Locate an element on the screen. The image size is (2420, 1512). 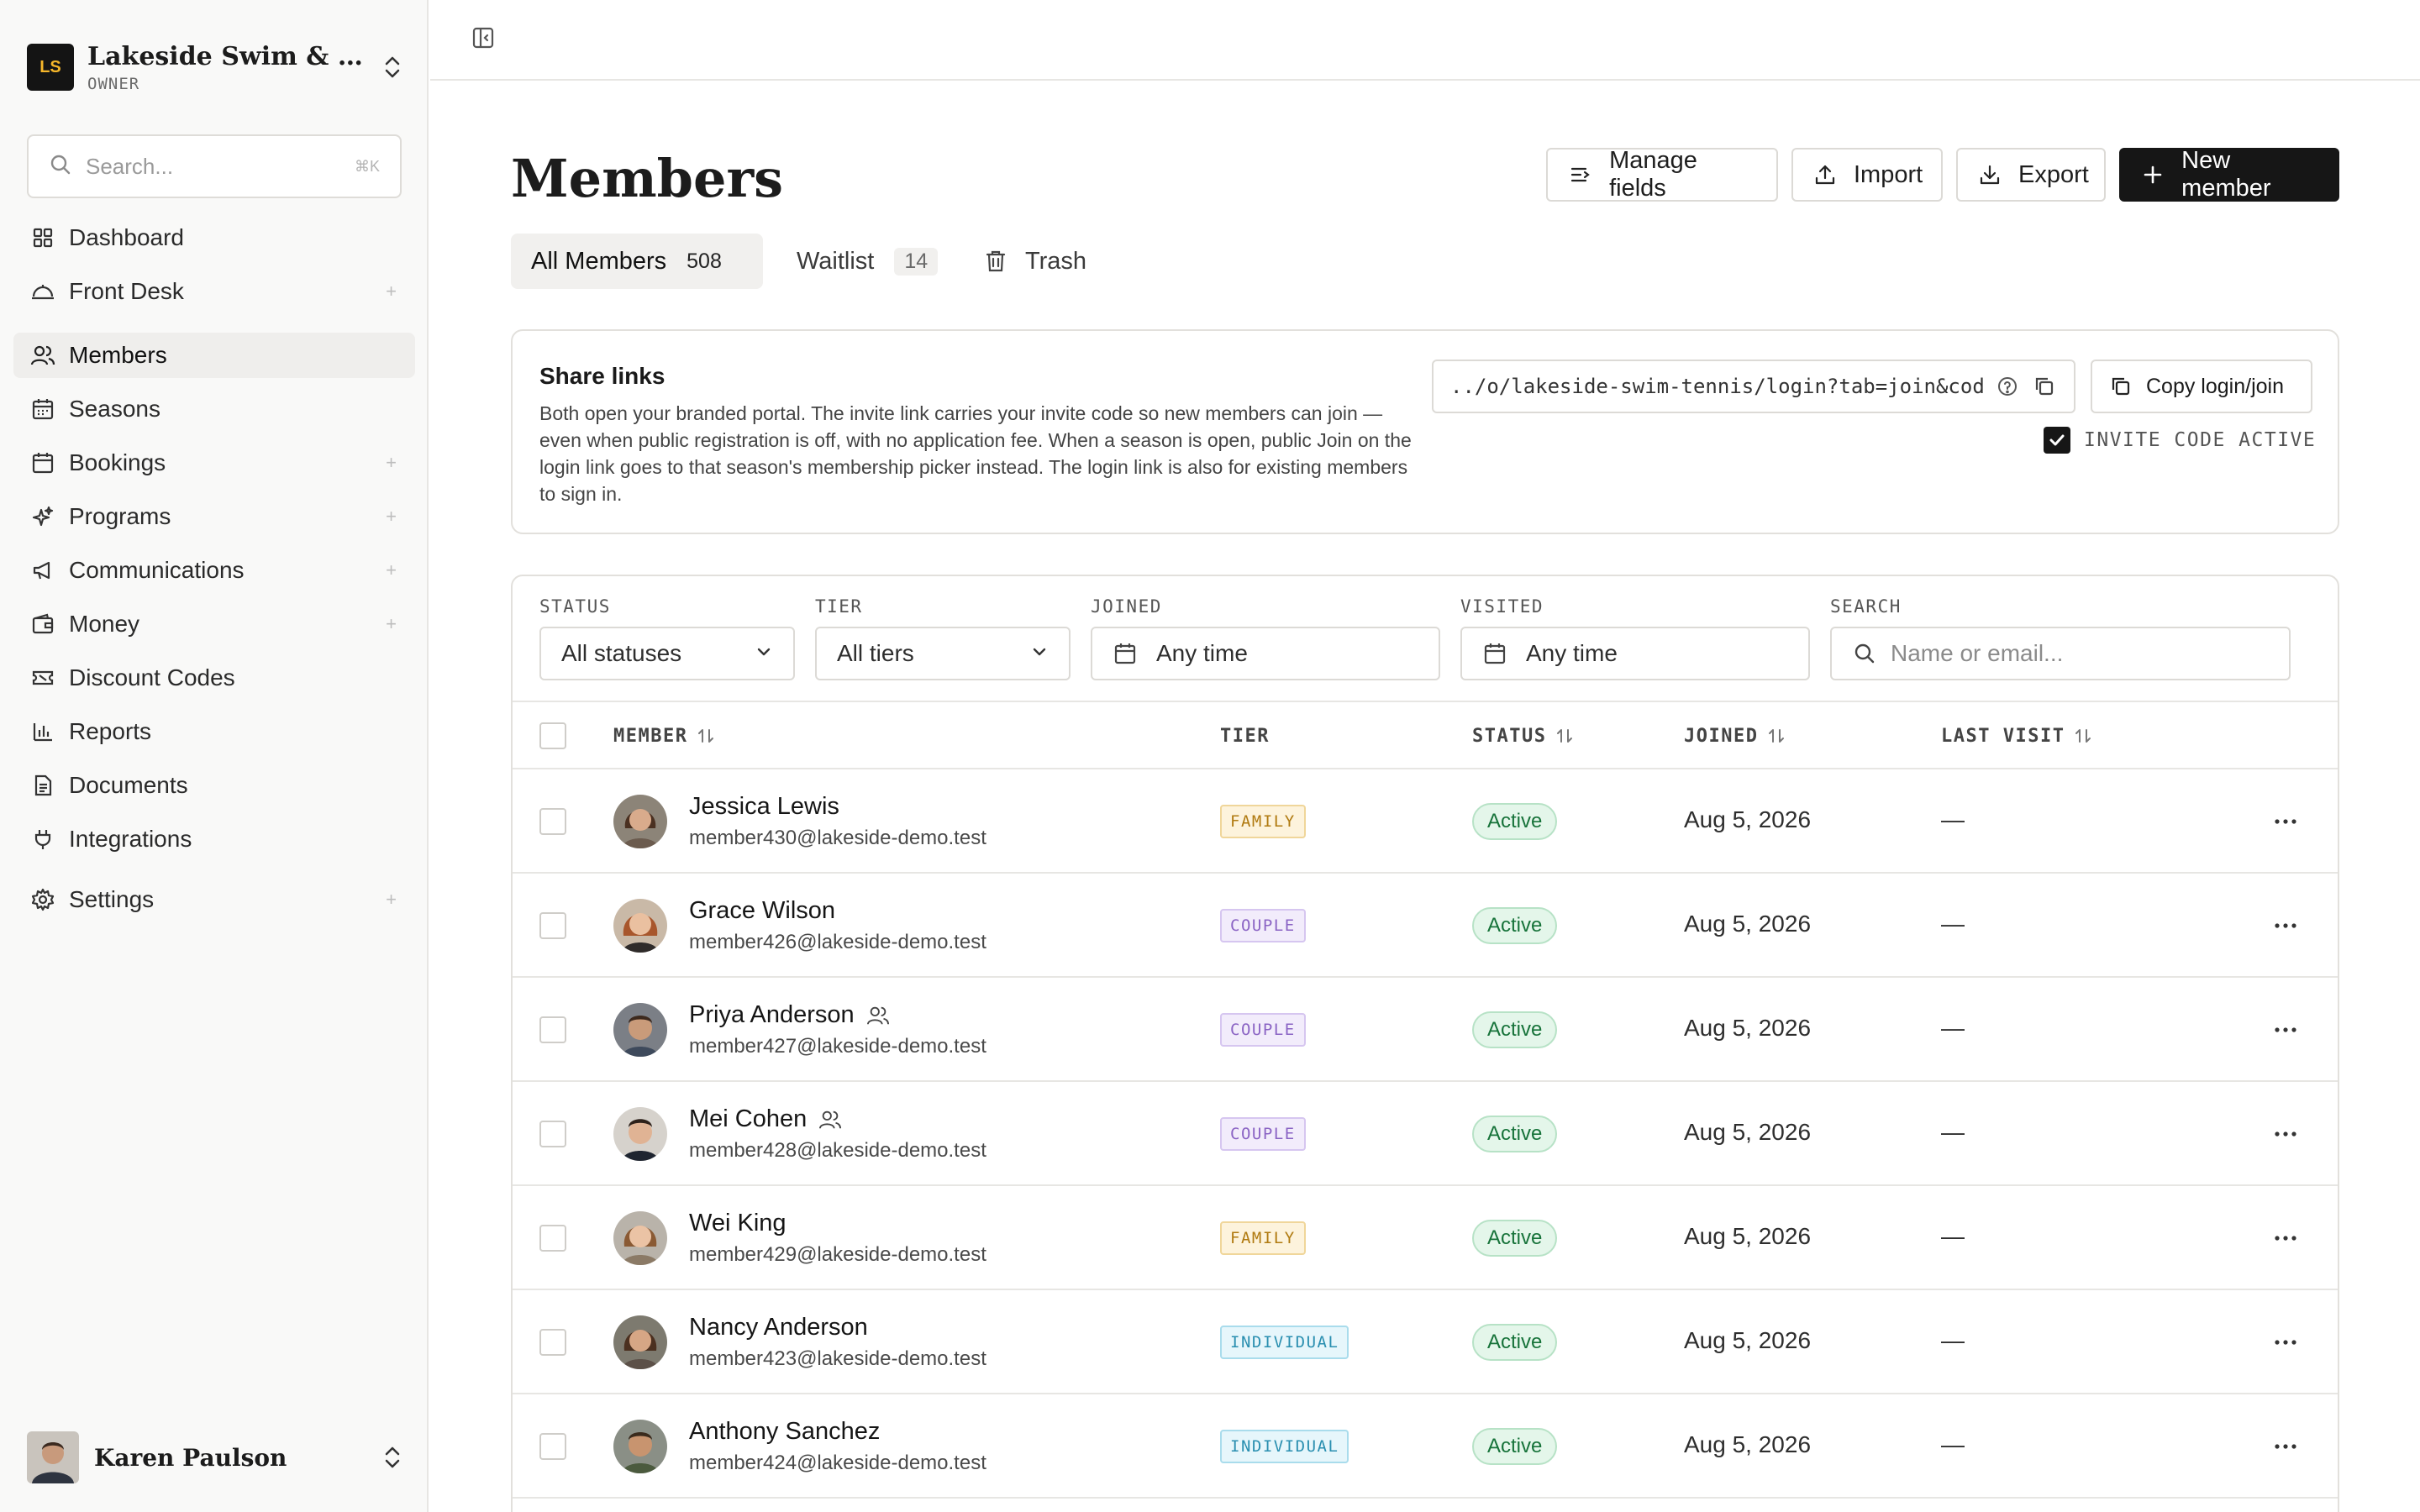
member-email: member429@lakeside-demo.test is located at coordinates (838, 1254).